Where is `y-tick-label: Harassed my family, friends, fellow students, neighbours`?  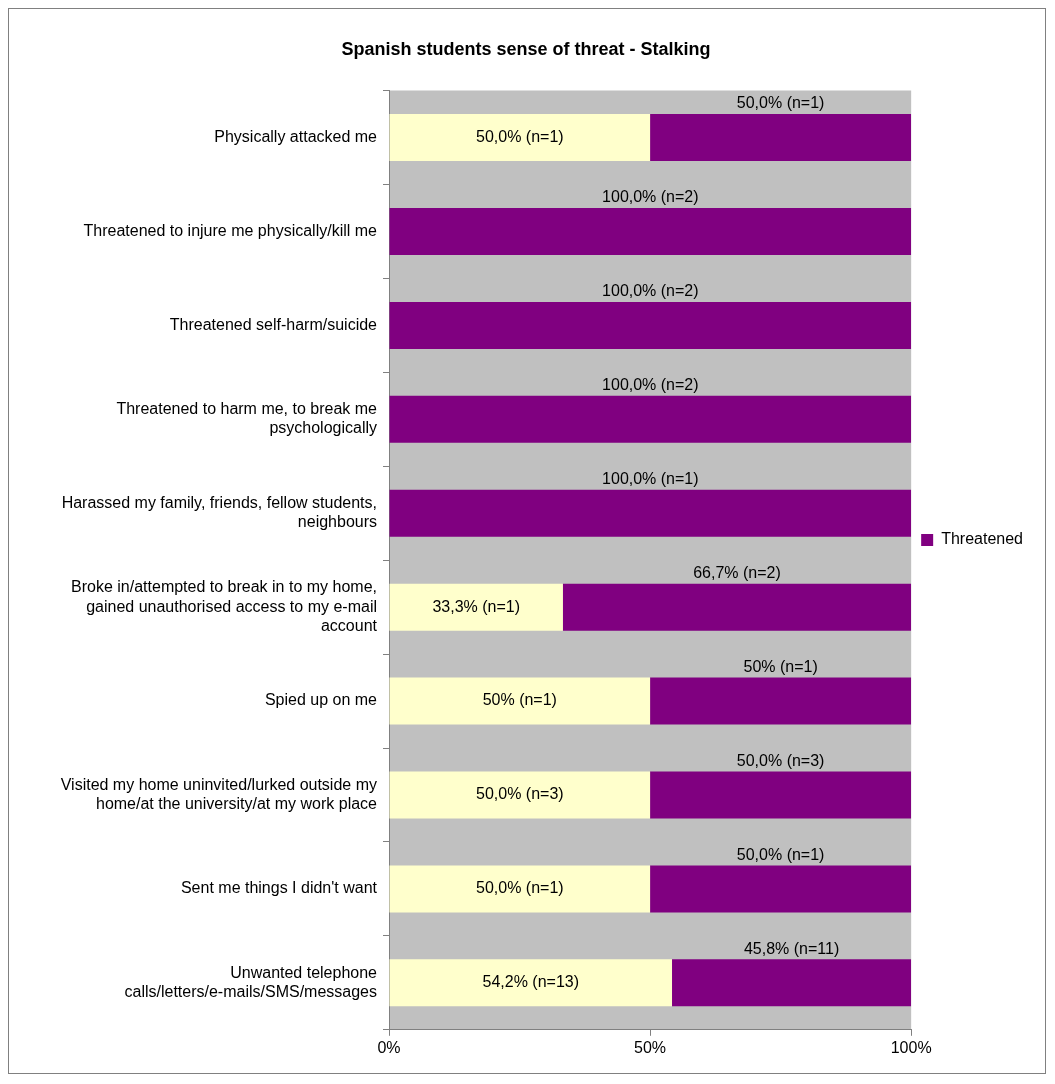 y-tick-label: Harassed my family, friends, fellow students, neighbours is located at coordinates (219, 512).